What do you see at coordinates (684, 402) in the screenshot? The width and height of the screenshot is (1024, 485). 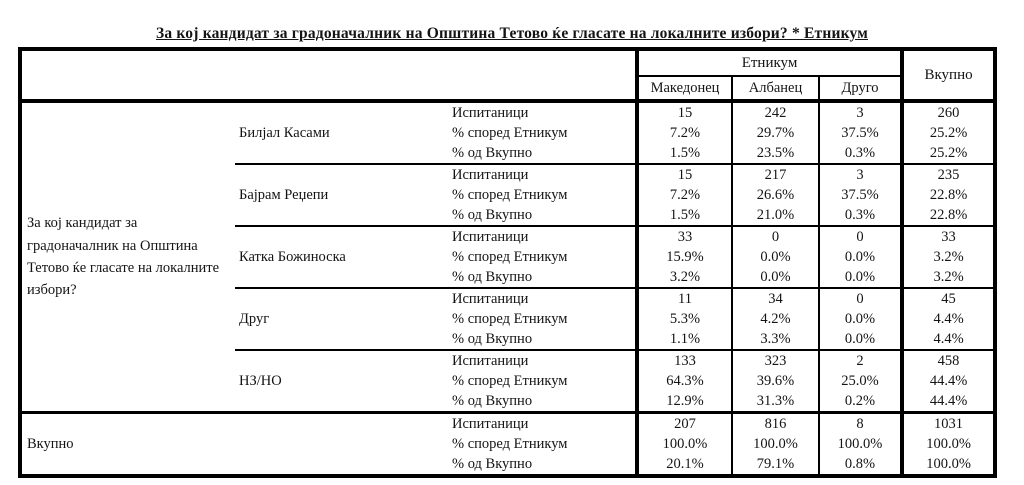 I see `data-cell: 12.9%` at bounding box center [684, 402].